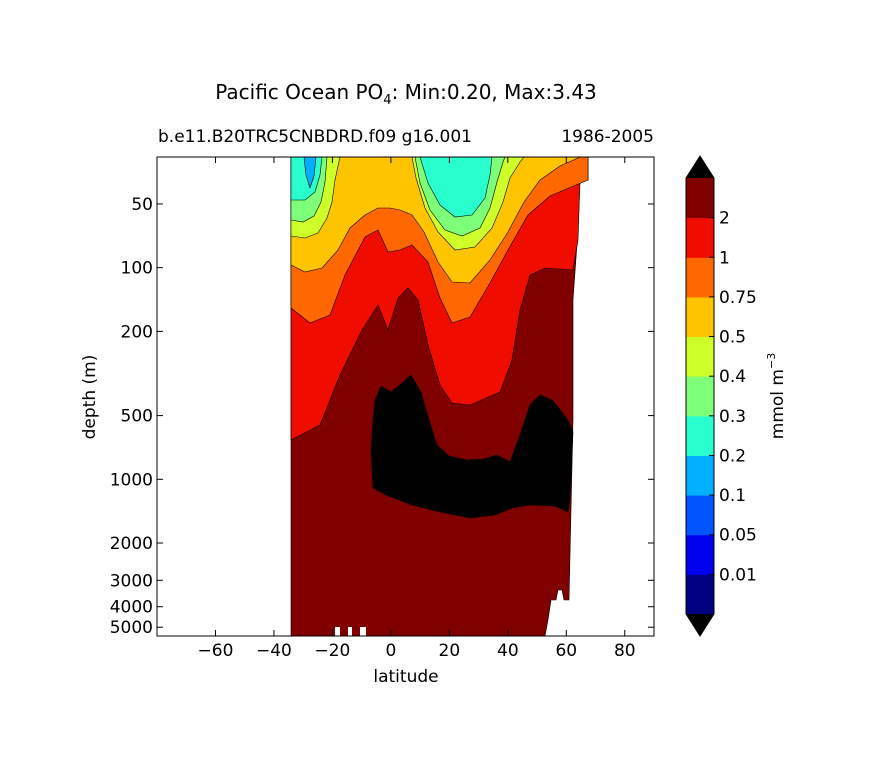 This screenshot has height=770, width=869. Describe the element at coordinates (131, 581) in the screenshot. I see `y-tick-label: 3000` at that location.